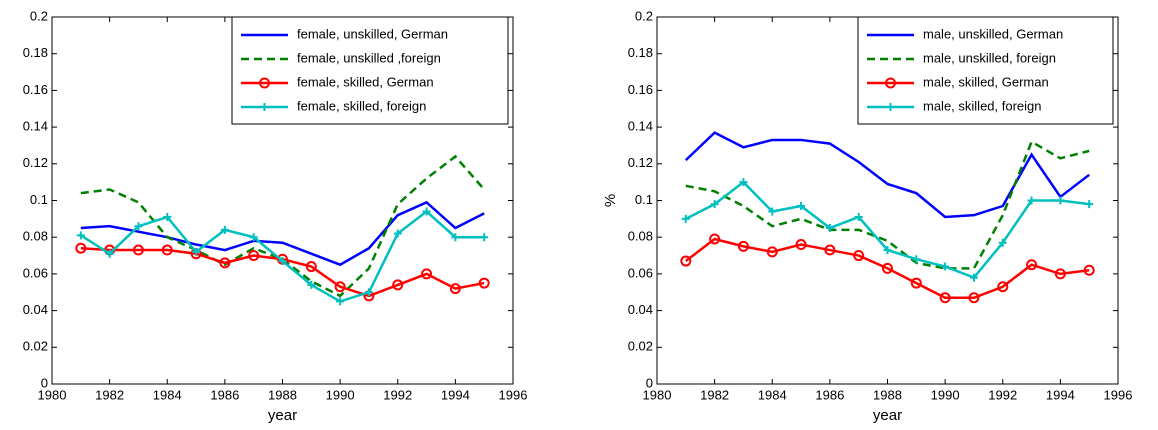  What do you see at coordinates (986, 81) in the screenshot?
I see `legend-label: male, skilled, German` at bounding box center [986, 81].